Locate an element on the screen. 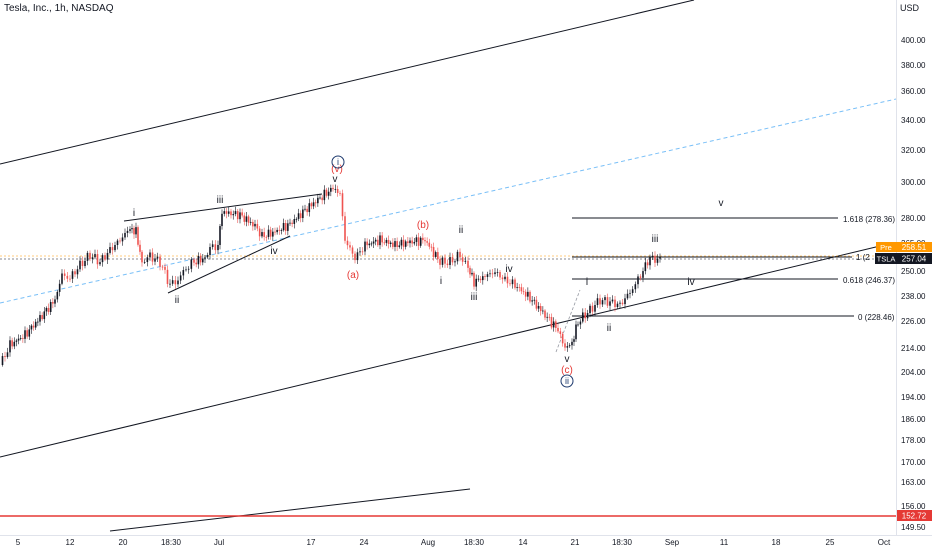 The image size is (932, 550). wave-label-ii-1: ii is located at coordinates (177, 300).